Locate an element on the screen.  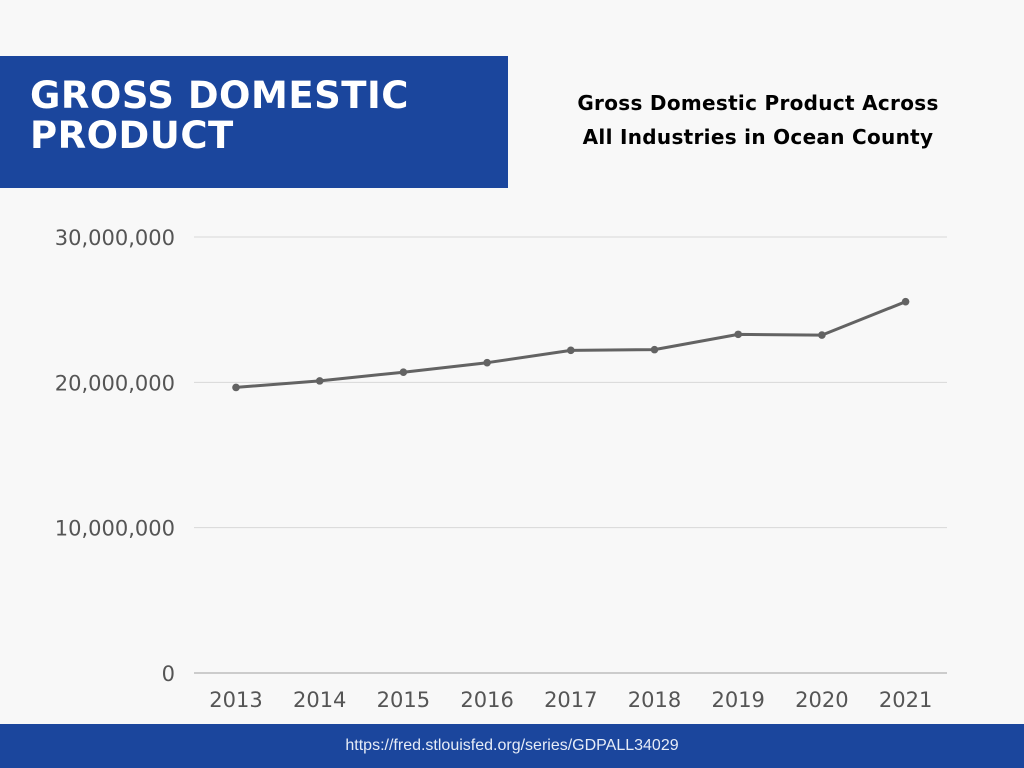
y-tick-label: 0 is located at coordinates (168, 674).